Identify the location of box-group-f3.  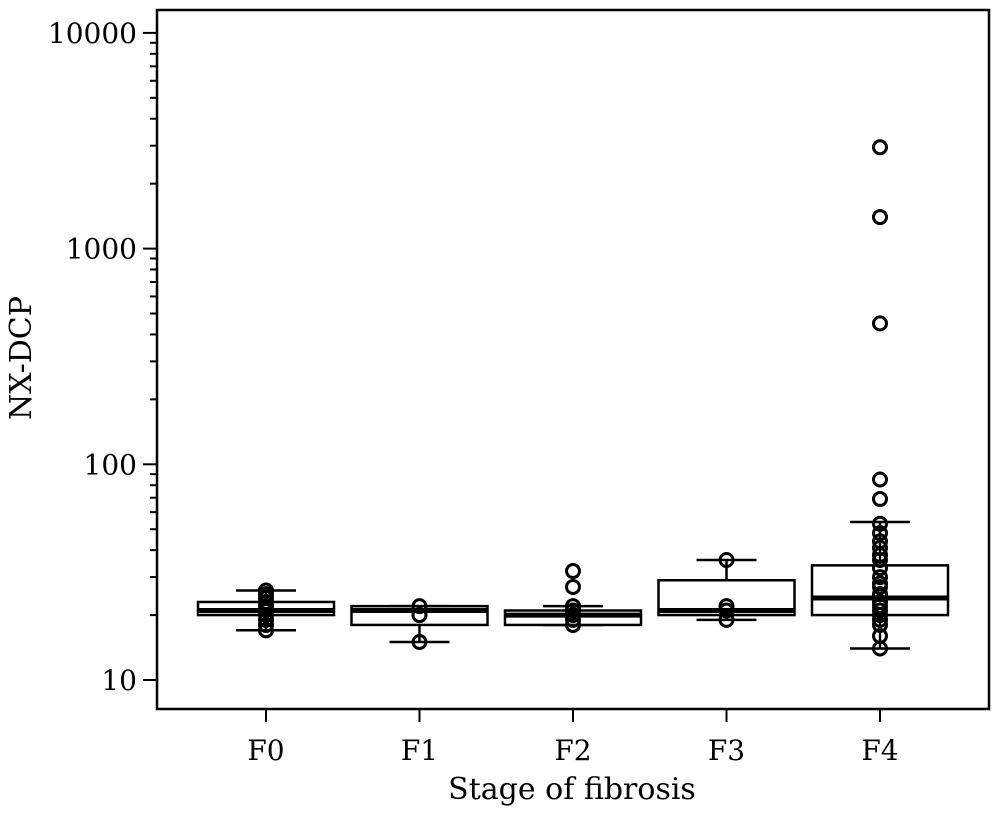
(726, 590).